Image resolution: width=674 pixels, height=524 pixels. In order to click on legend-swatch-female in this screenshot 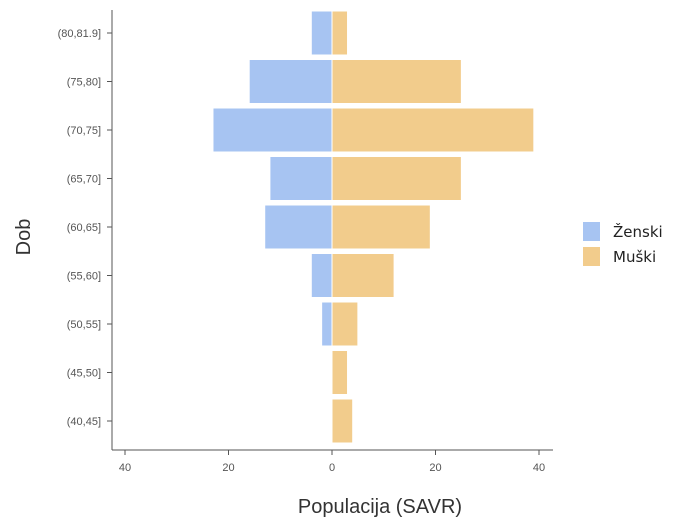, I will do `click(591, 231)`.